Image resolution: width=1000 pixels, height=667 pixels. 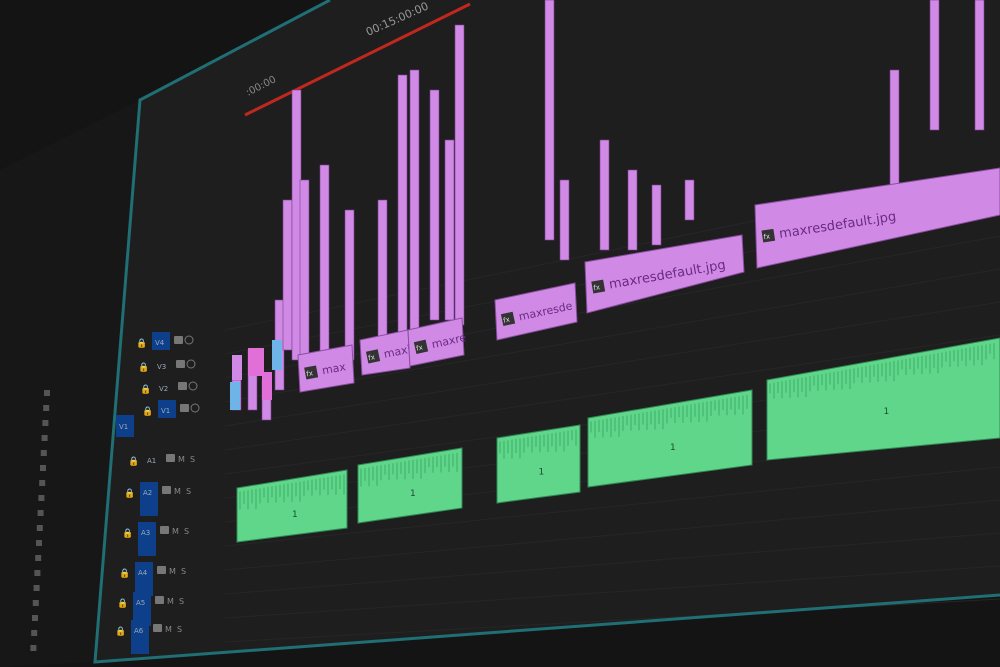 I want to click on work-area-bar, so click(x=357, y=59).